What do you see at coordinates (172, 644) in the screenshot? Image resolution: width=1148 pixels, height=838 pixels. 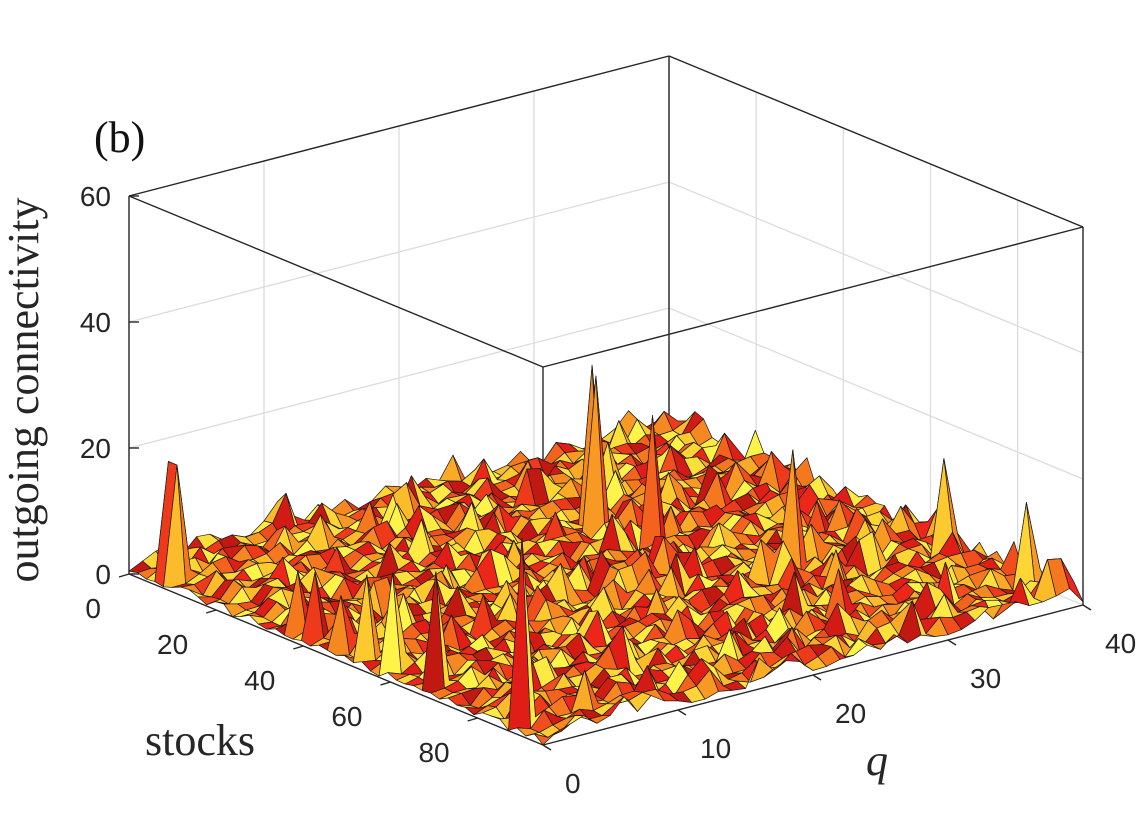 I see `x-tick-label: 20` at bounding box center [172, 644].